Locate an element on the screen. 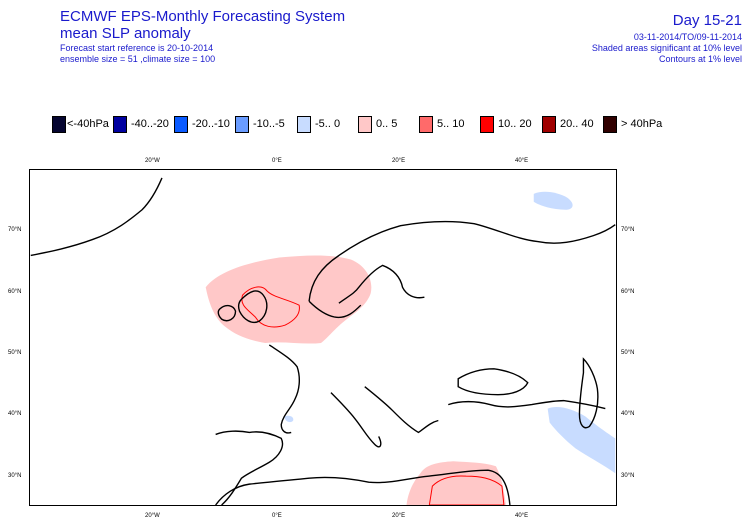 The height and width of the screenshot is (527, 753). coastline-africa is located at coordinates (363, 487).